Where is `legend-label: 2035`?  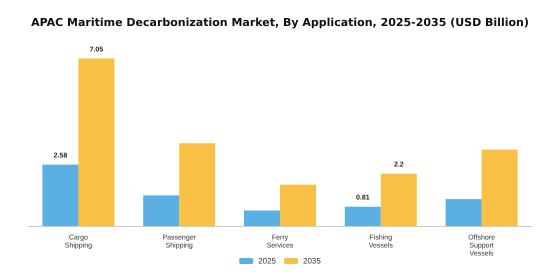 legend-label: 2035 is located at coordinates (312, 261).